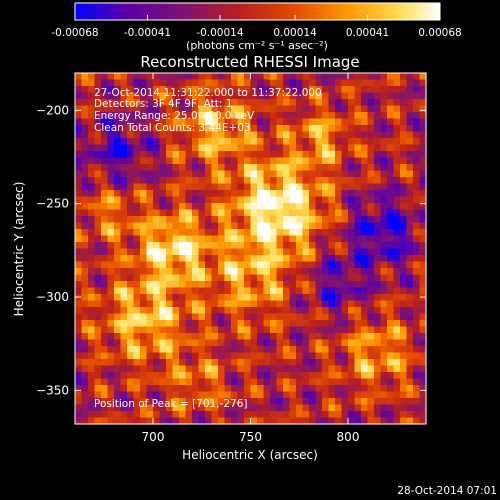 Image resolution: width=500 pixels, height=500 pixels. What do you see at coordinates (153, 437) in the screenshot?
I see `x-tick-label: 700` at bounding box center [153, 437].